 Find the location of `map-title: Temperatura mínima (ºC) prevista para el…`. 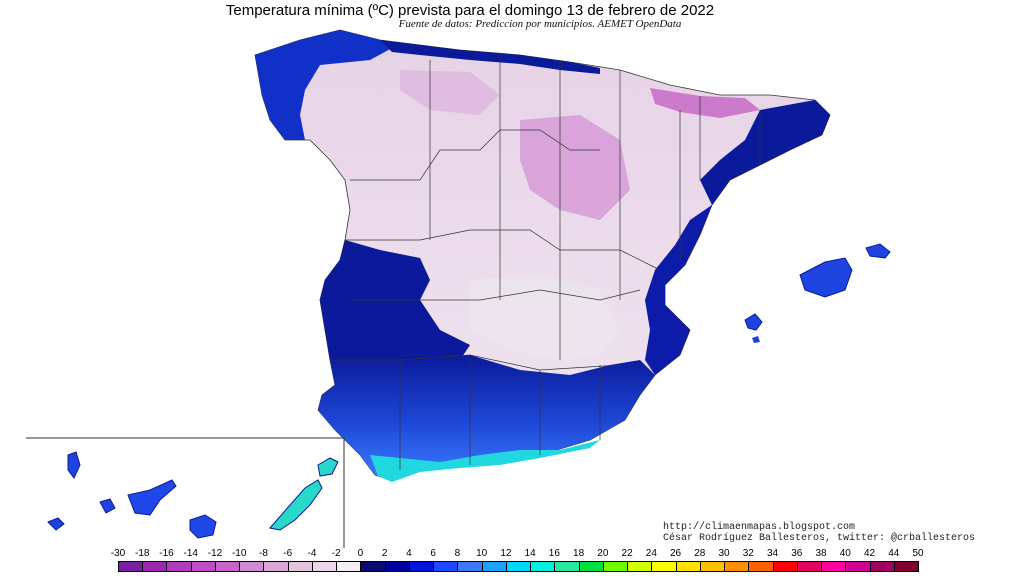

map-title: Temperatura mínima (ºC) prevista para el… is located at coordinates (470, 10).